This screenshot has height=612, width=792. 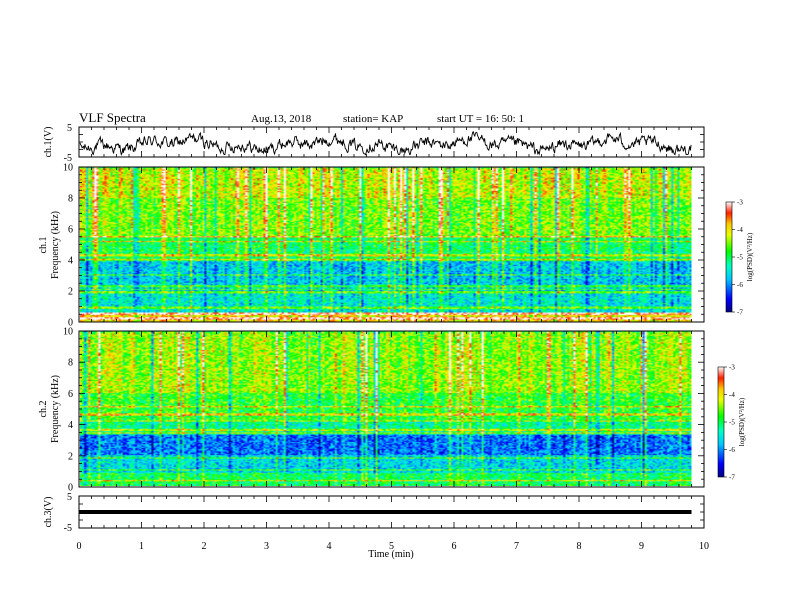 What do you see at coordinates (55, 245) in the screenshot?
I see `ch1-spec-ylabel-freq: Frequency (kHz)` at bounding box center [55, 245].